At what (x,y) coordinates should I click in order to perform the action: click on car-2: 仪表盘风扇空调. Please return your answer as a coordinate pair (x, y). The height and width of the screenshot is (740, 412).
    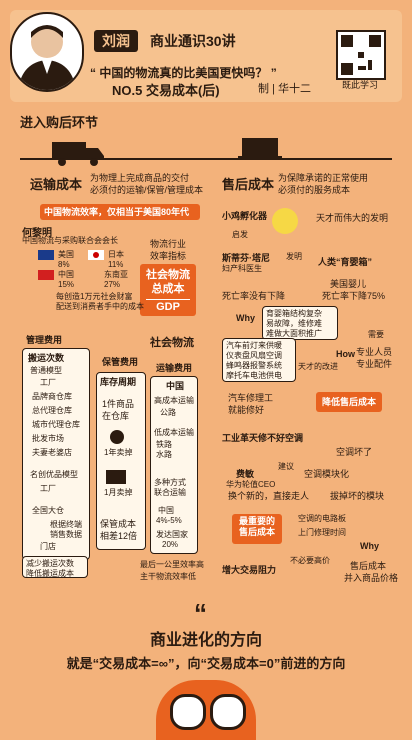
    Looking at the image, I should click on (254, 355).